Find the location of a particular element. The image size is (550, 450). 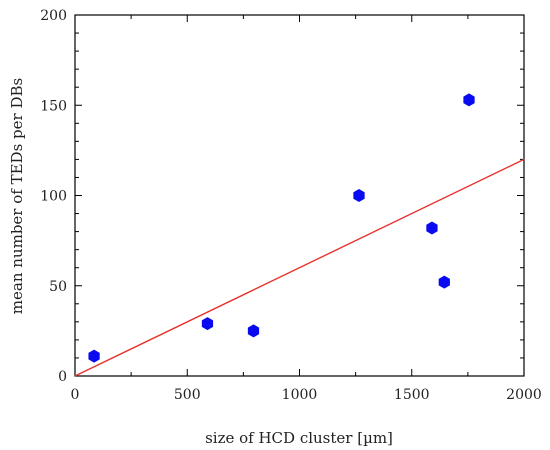

y-tick-label: 0 is located at coordinates (62, 377).